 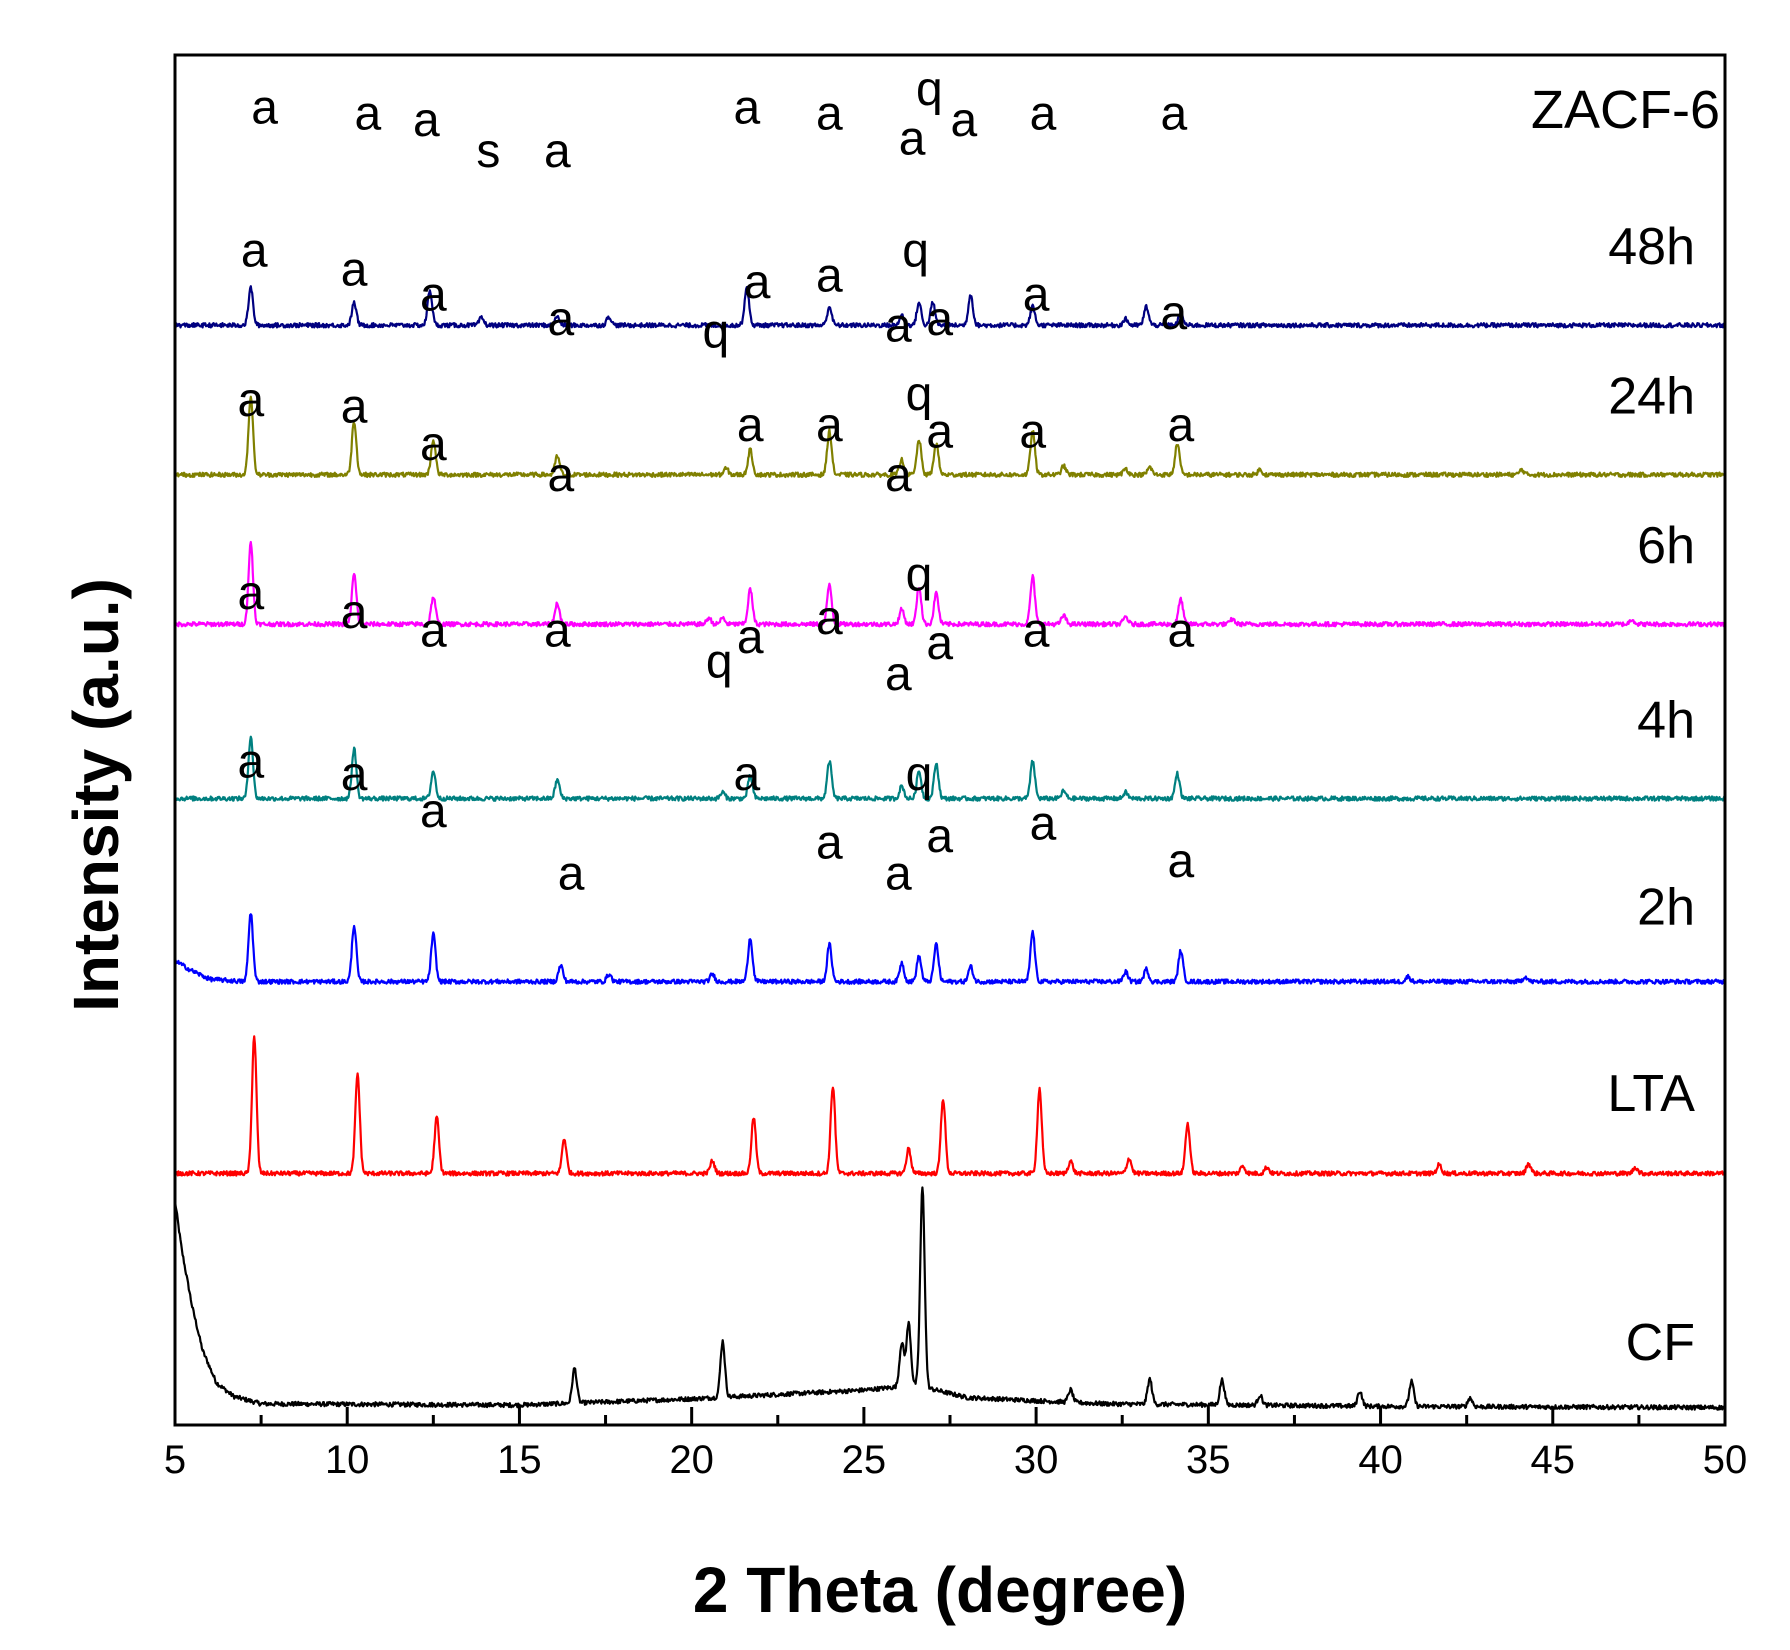 I want to click on series-label-CF: CF, so click(x=1660, y=1343).